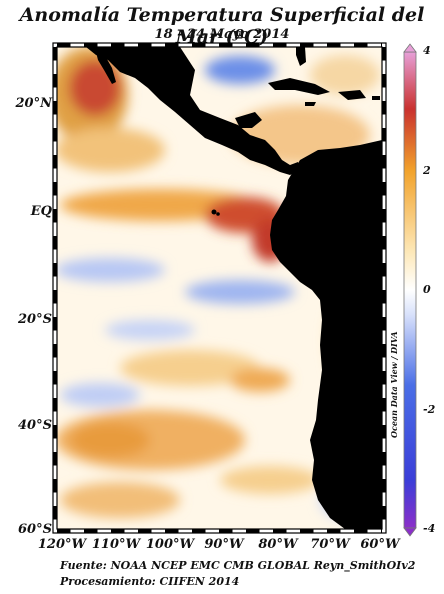 Image resolution: width=444 pixels, height=594 pixels. What do you see at coordinates (427, 50) in the screenshot?
I see `colorbar-label-4: 4` at bounding box center [427, 50].